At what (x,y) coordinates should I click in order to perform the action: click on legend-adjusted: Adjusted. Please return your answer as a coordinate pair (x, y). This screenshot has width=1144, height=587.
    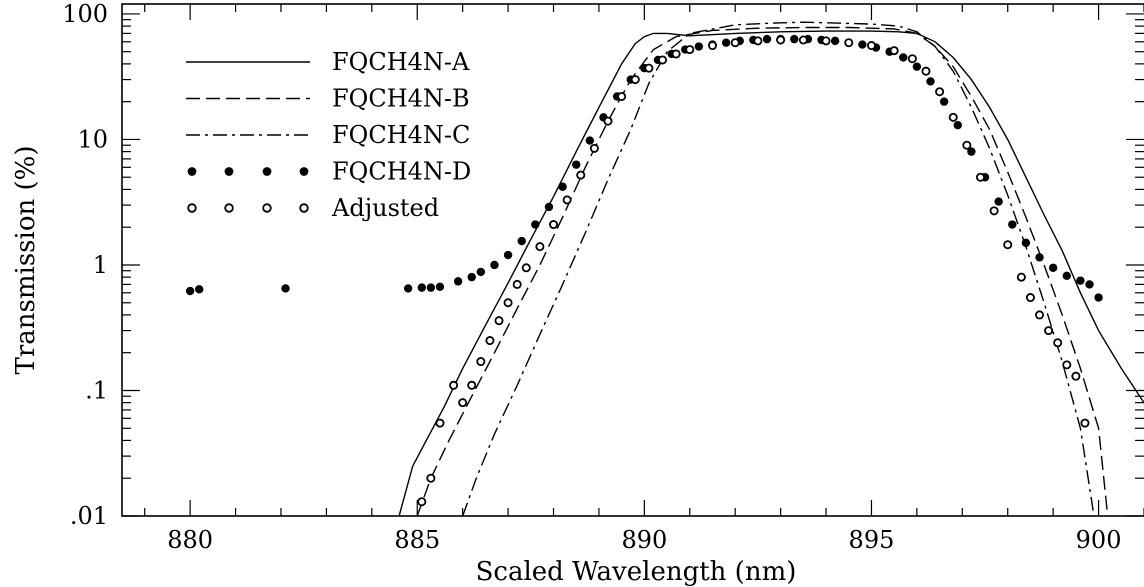
    Looking at the image, I should click on (313, 208).